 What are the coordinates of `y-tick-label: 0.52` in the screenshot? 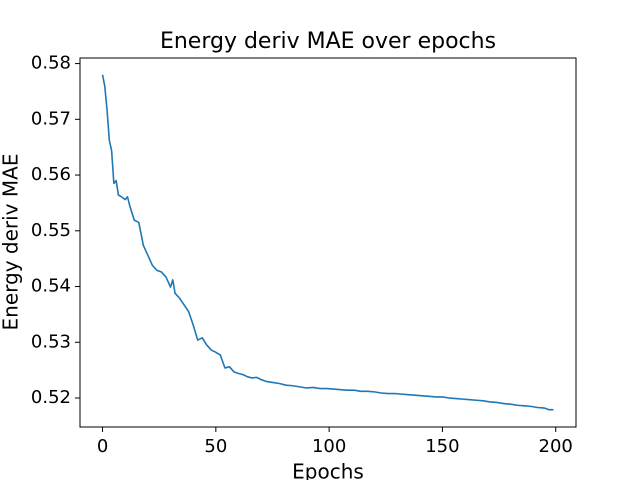 It's located at (51, 397).